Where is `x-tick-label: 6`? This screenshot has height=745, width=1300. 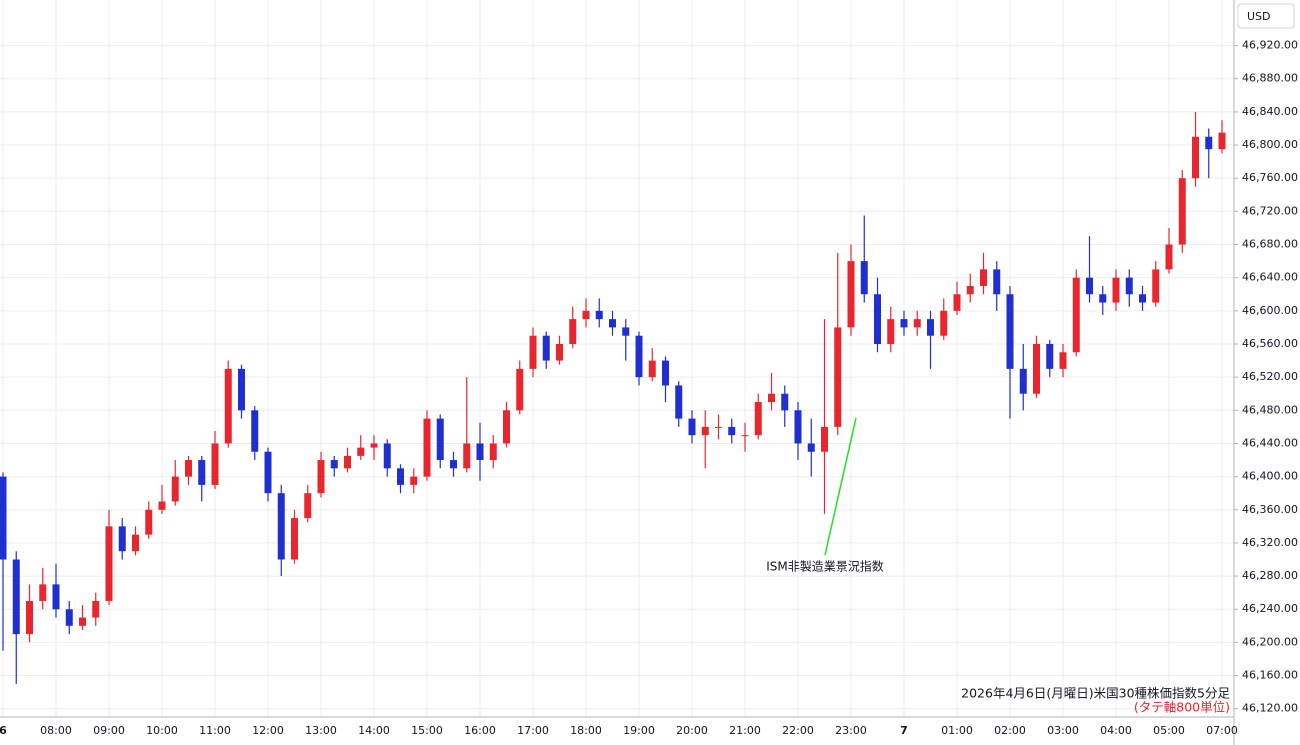 x-tick-label: 6 is located at coordinates (3, 730).